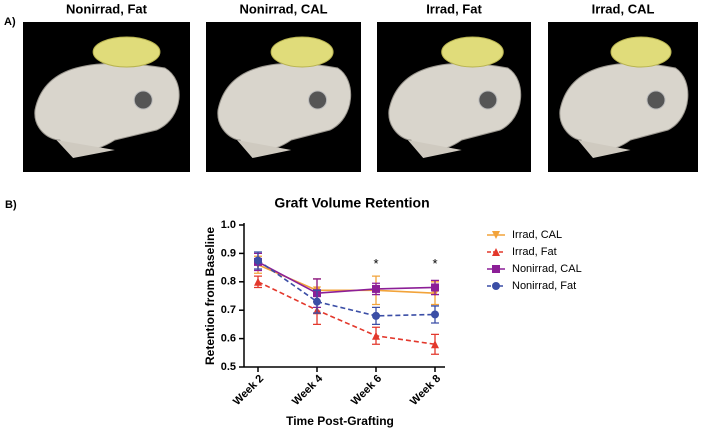 The height and width of the screenshot is (432, 714). Describe the element at coordinates (228, 339) in the screenshot. I see `y-tick-label: 0.6` at that location.